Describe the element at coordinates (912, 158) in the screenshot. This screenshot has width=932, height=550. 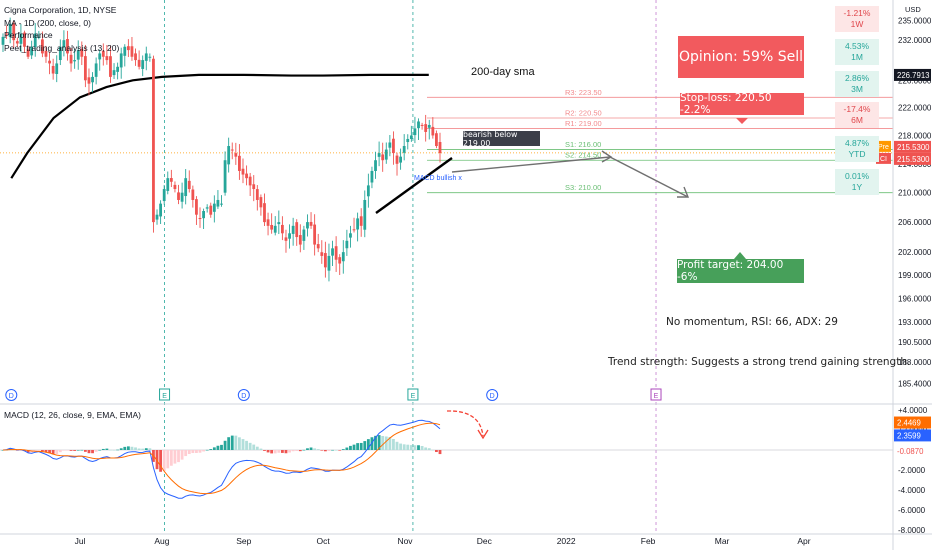
I see `ci-price-badge-bg` at that location.